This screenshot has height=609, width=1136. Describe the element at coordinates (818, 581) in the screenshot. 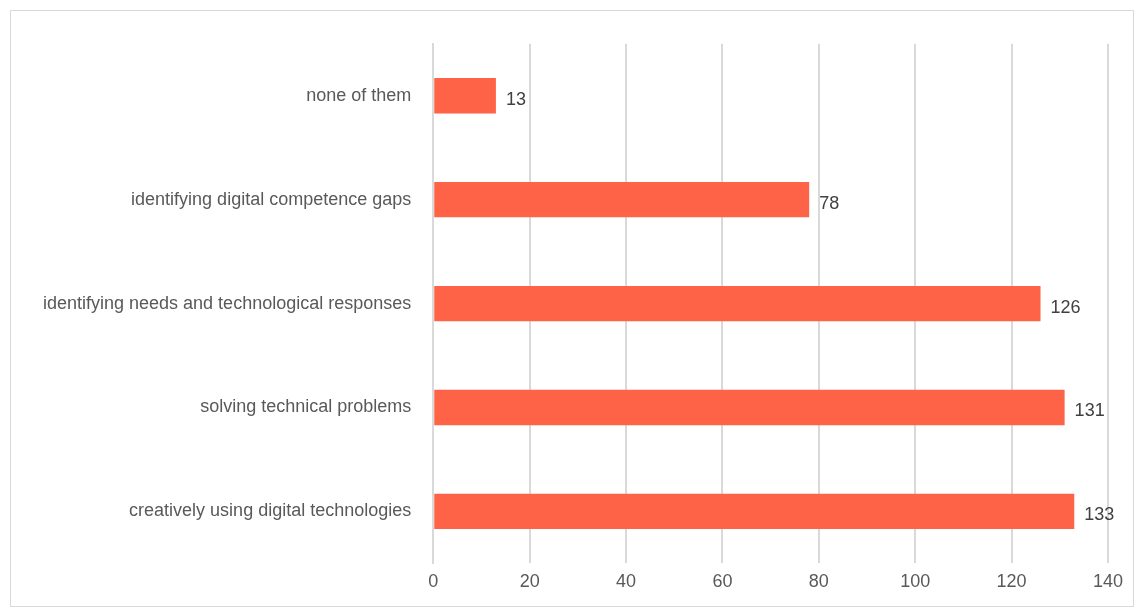

I see `x-tick-label: 80` at that location.